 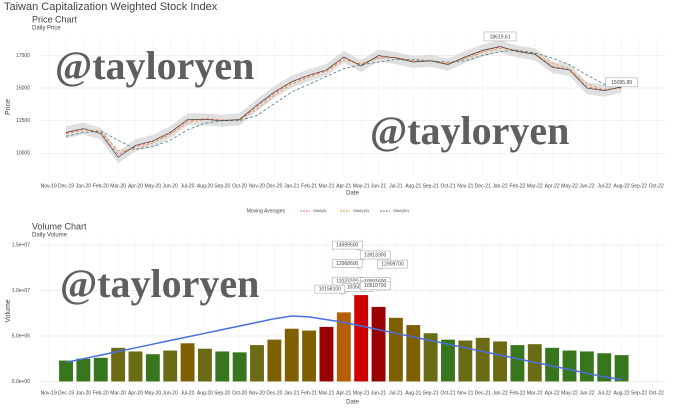 What do you see at coordinates (21, 382) in the screenshot?
I see `y-tick-label: 0.0e+00` at bounding box center [21, 382].